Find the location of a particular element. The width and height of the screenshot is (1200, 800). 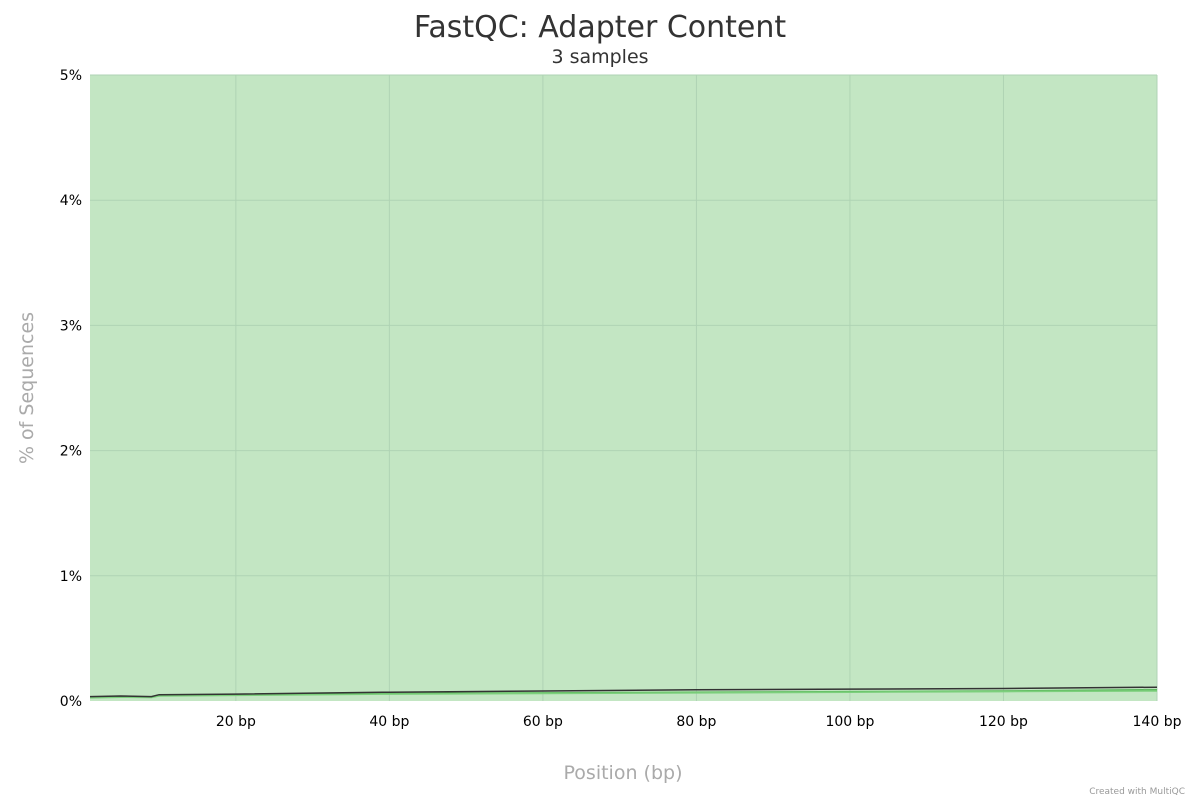

x-tick-label: 20 bp is located at coordinates (236, 722).